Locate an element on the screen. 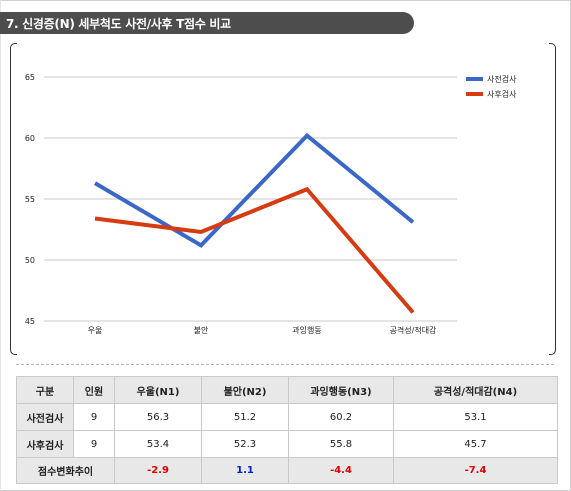  x-tick-label: 우울 is located at coordinates (95, 330).